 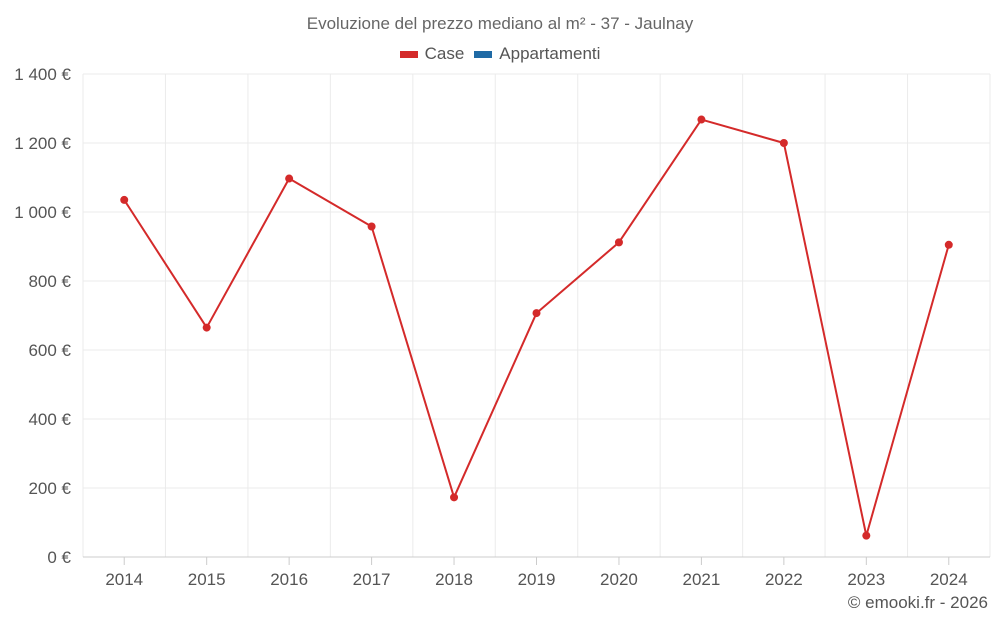 I want to click on legend-swatch-case, so click(x=408, y=54).